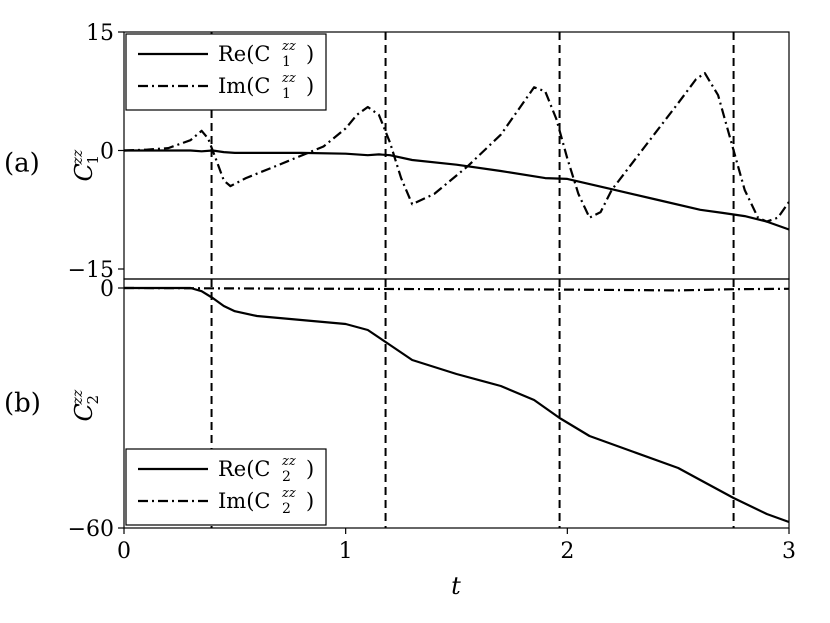 This screenshot has width=830, height=623. What do you see at coordinates (22, 164) in the screenshot?
I see `panel-label: (a)` at bounding box center [22, 164].